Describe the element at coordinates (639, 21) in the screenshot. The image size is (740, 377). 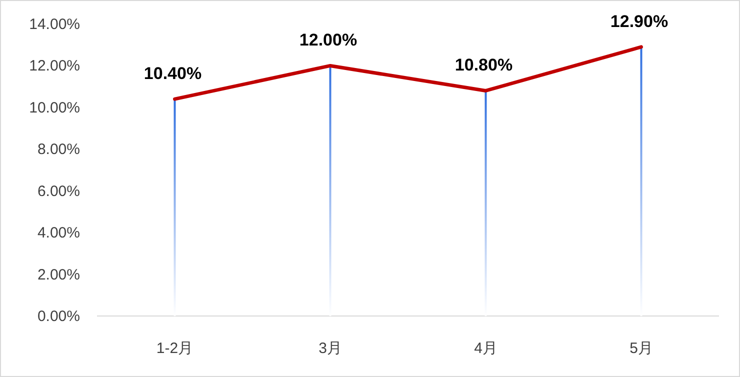
I see `data-label: 12.90%` at that location.